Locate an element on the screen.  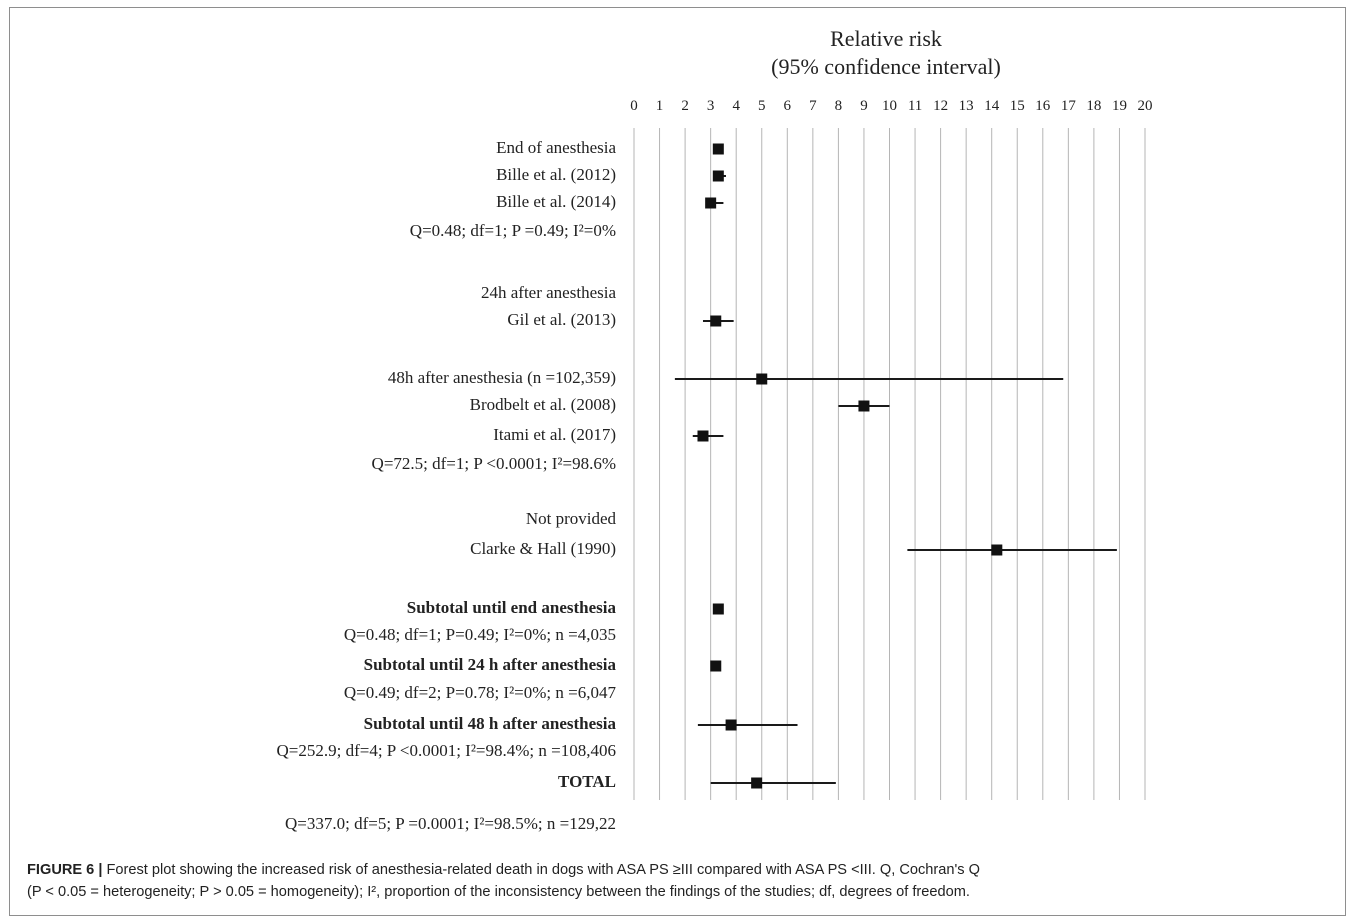
tick-label-19: 19 is located at coordinates (1119, 106).